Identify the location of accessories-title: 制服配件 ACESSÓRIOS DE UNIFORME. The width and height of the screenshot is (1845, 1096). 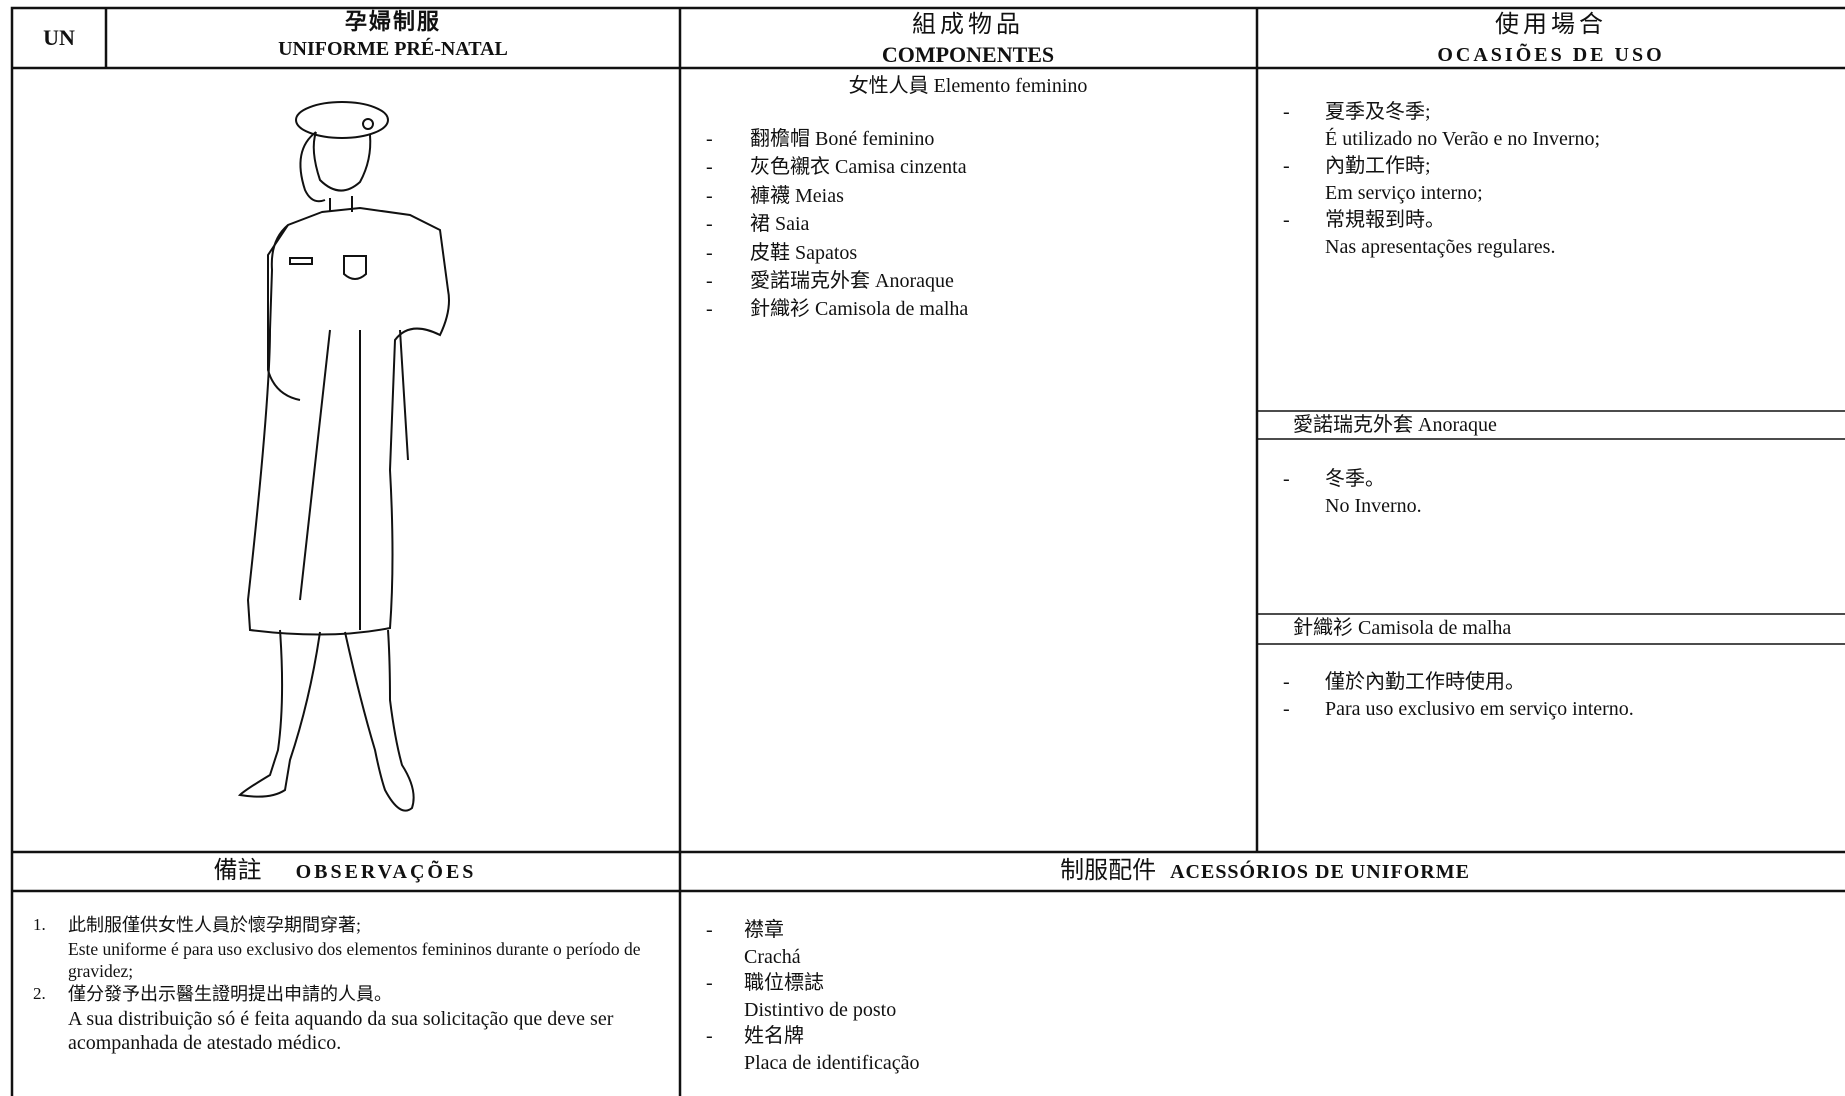
(1265, 871).